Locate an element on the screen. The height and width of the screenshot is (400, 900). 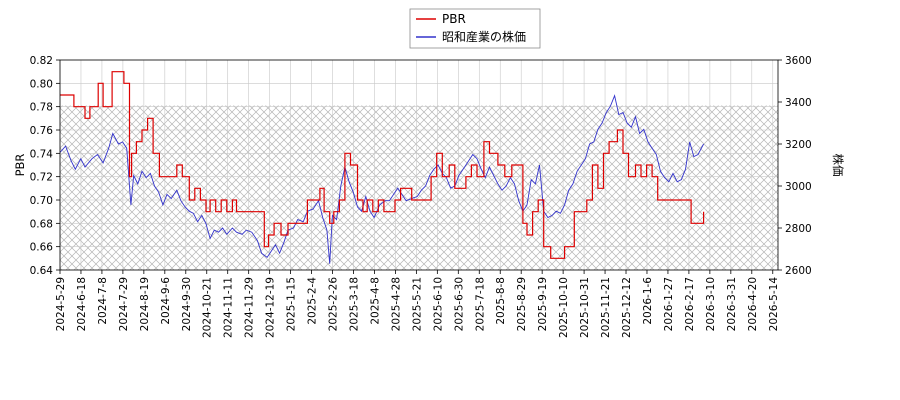
left-tick-label: 0.70 is located at coordinates (41, 201).